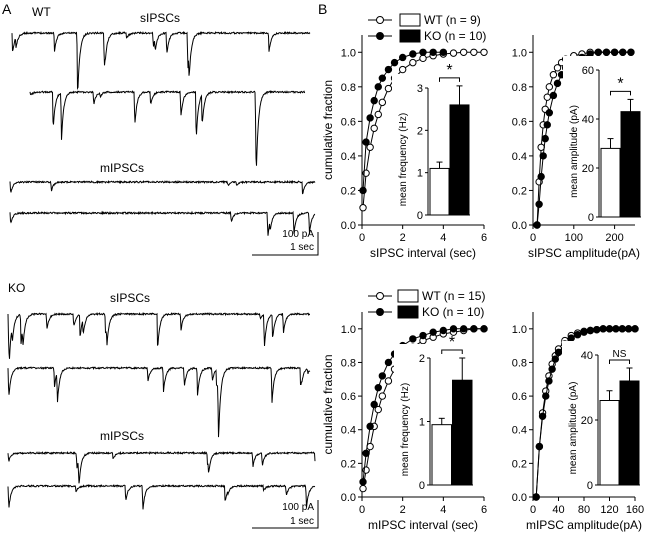  Describe the element at coordinates (348, 330) in the screenshot. I see `y-tick-label: 1.0` at that location.